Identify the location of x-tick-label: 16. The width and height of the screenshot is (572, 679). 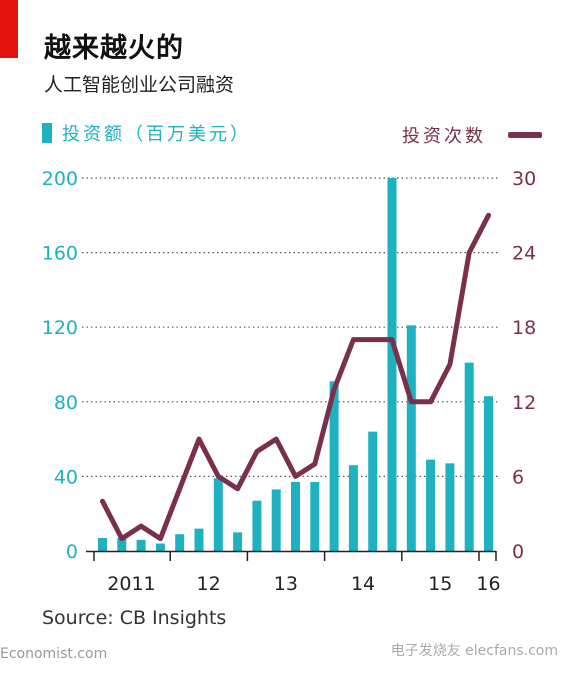
(488, 584).